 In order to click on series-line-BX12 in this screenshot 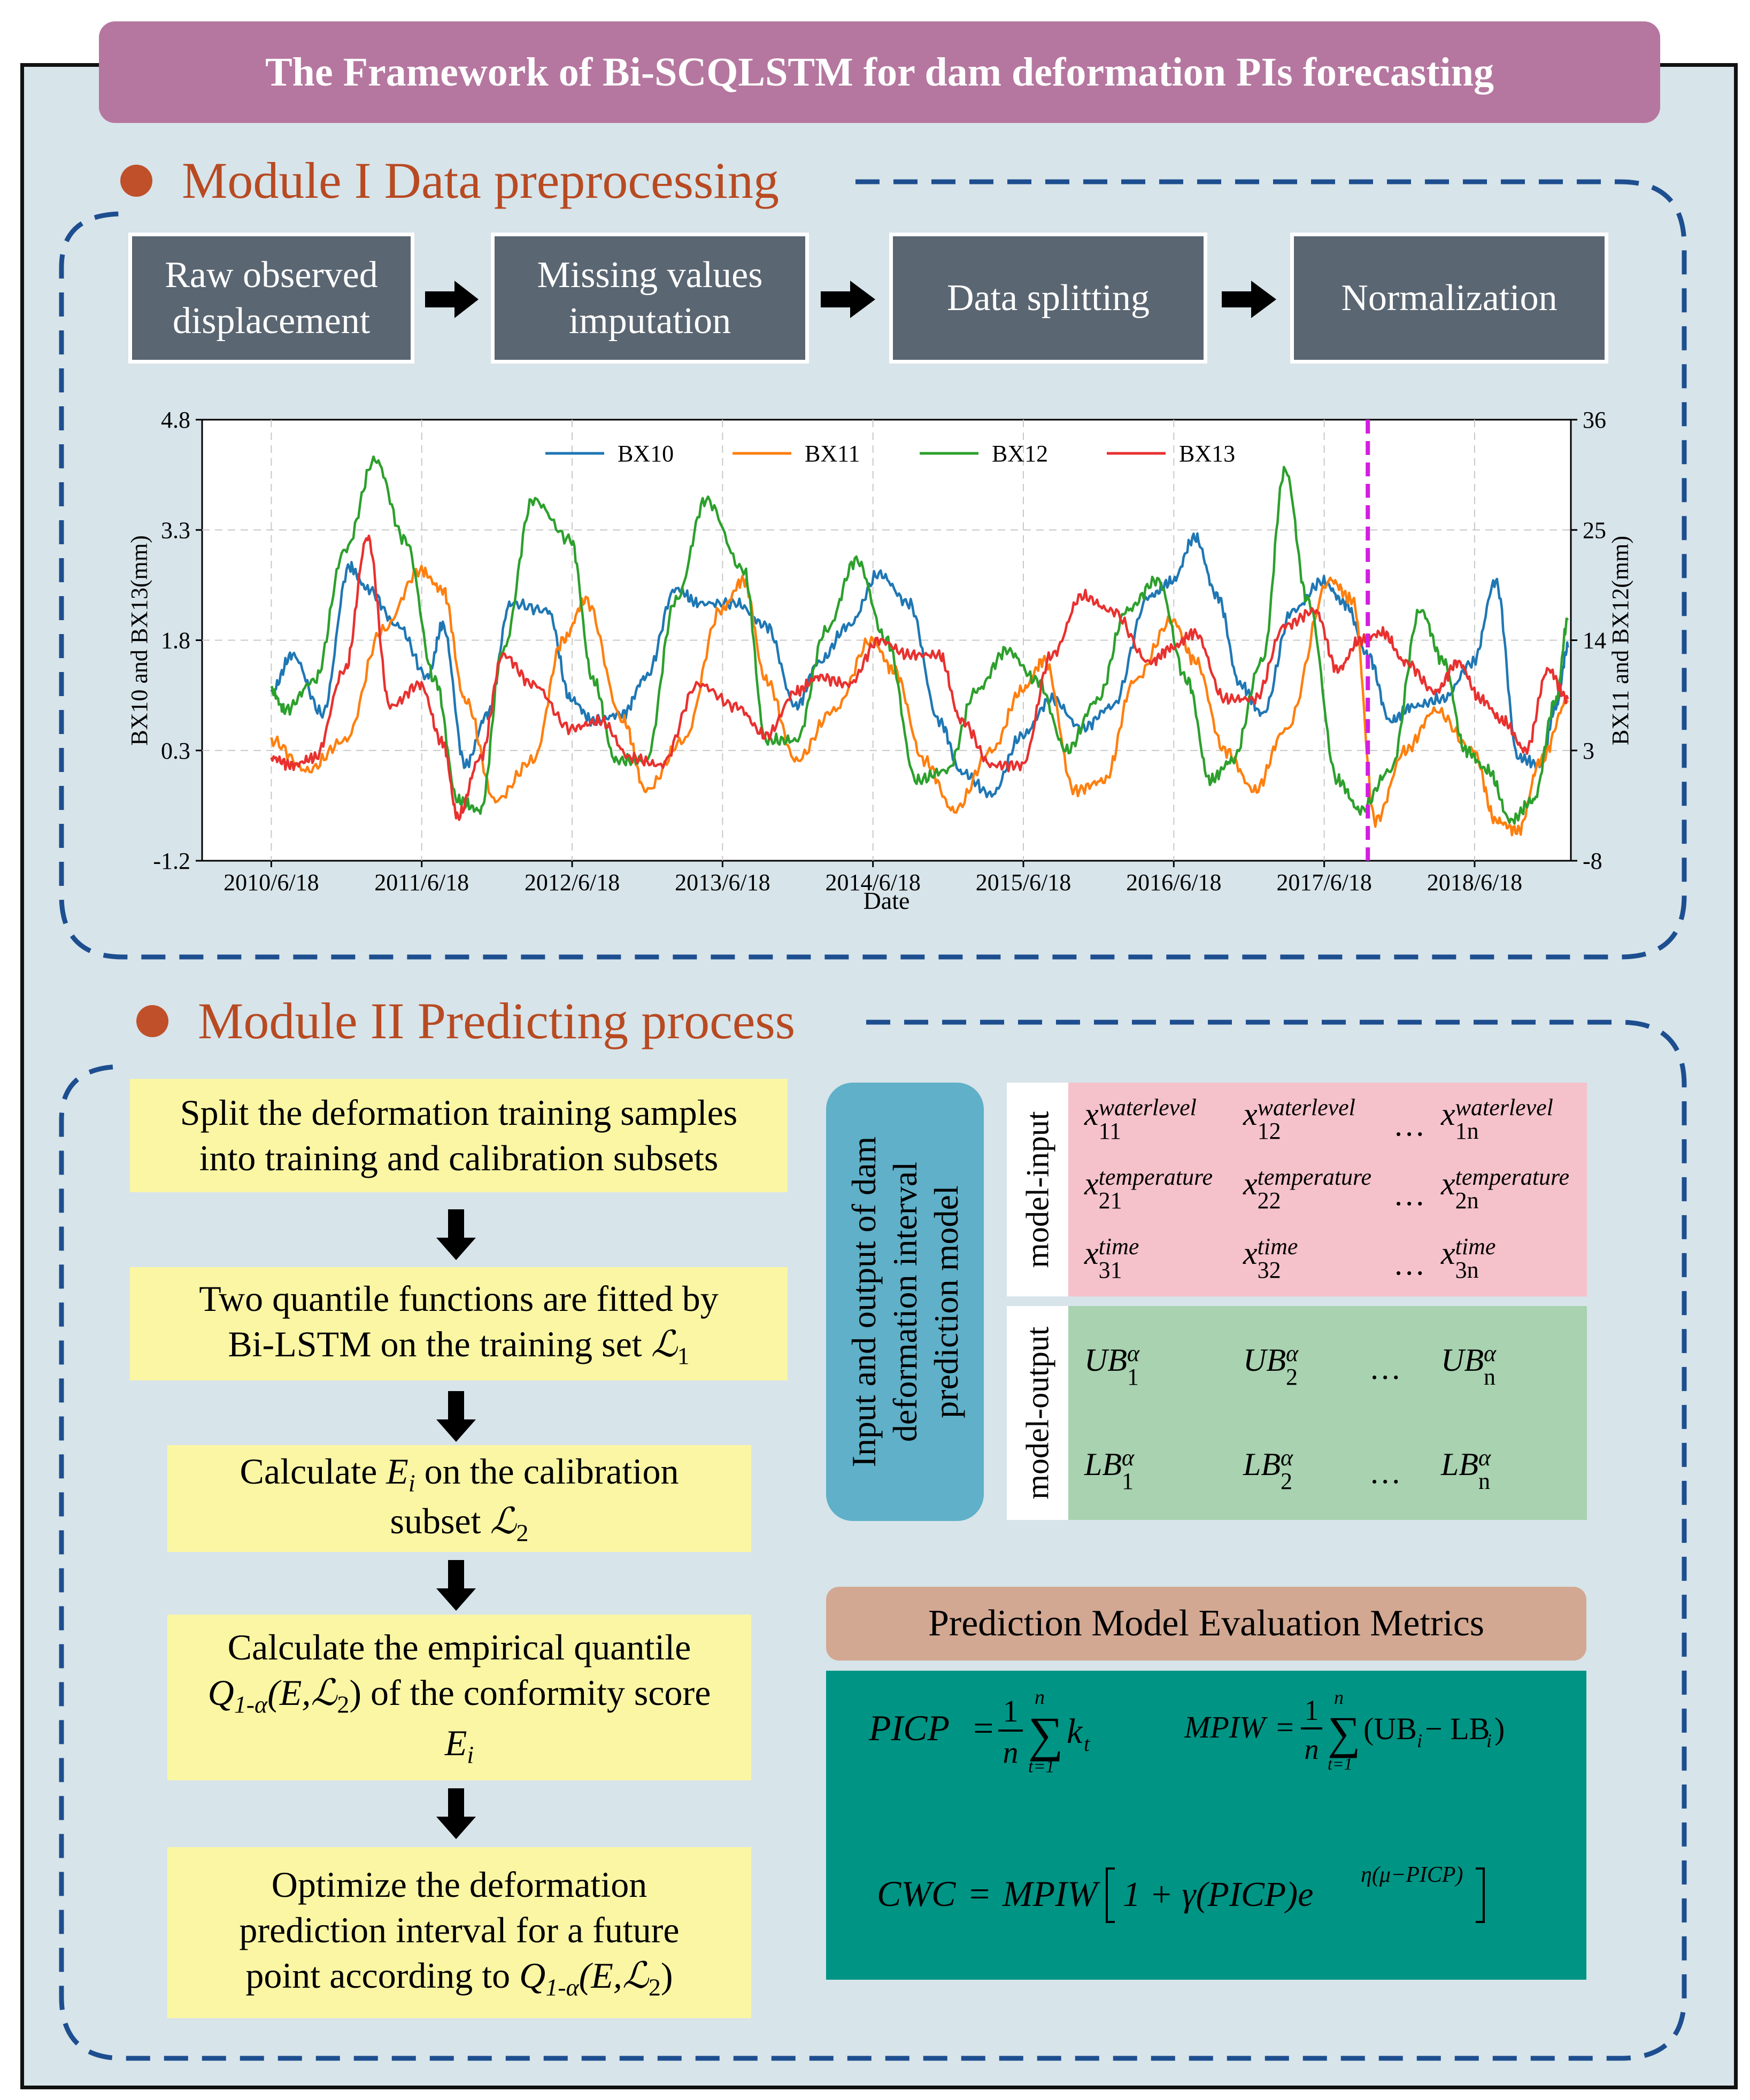, I will do `click(919, 640)`.